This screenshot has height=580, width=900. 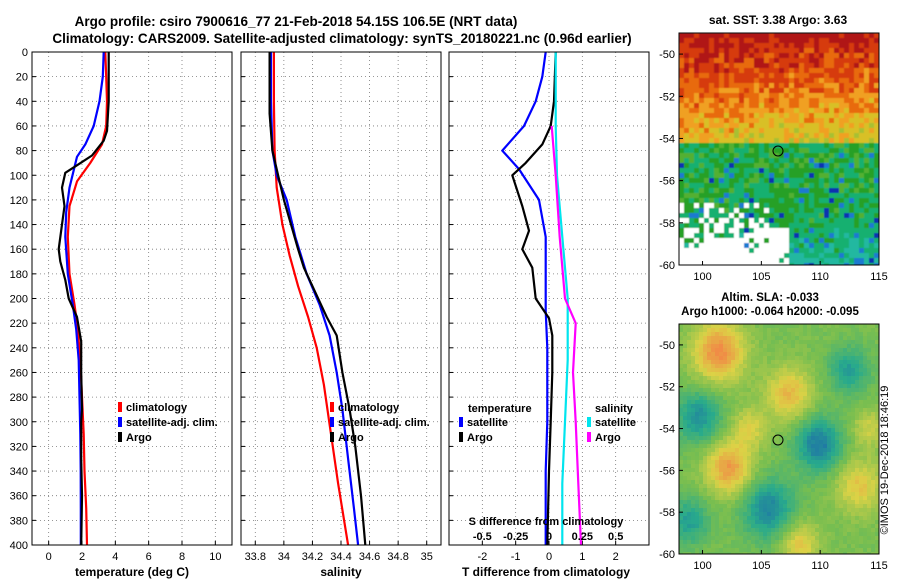 What do you see at coordinates (515, 537) in the screenshot?
I see `s-tick-label: -0.25` at bounding box center [515, 537].